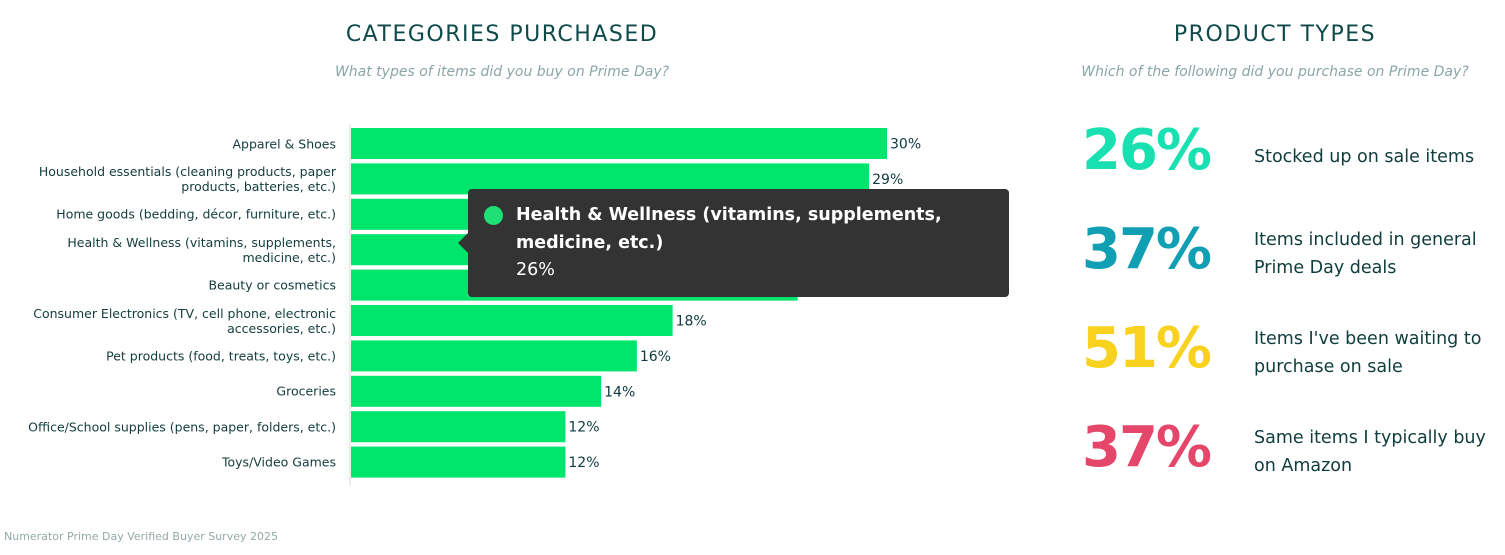  What do you see at coordinates (1147, 150) in the screenshot?
I see `stat-percent-sale-items: 26%` at bounding box center [1147, 150].